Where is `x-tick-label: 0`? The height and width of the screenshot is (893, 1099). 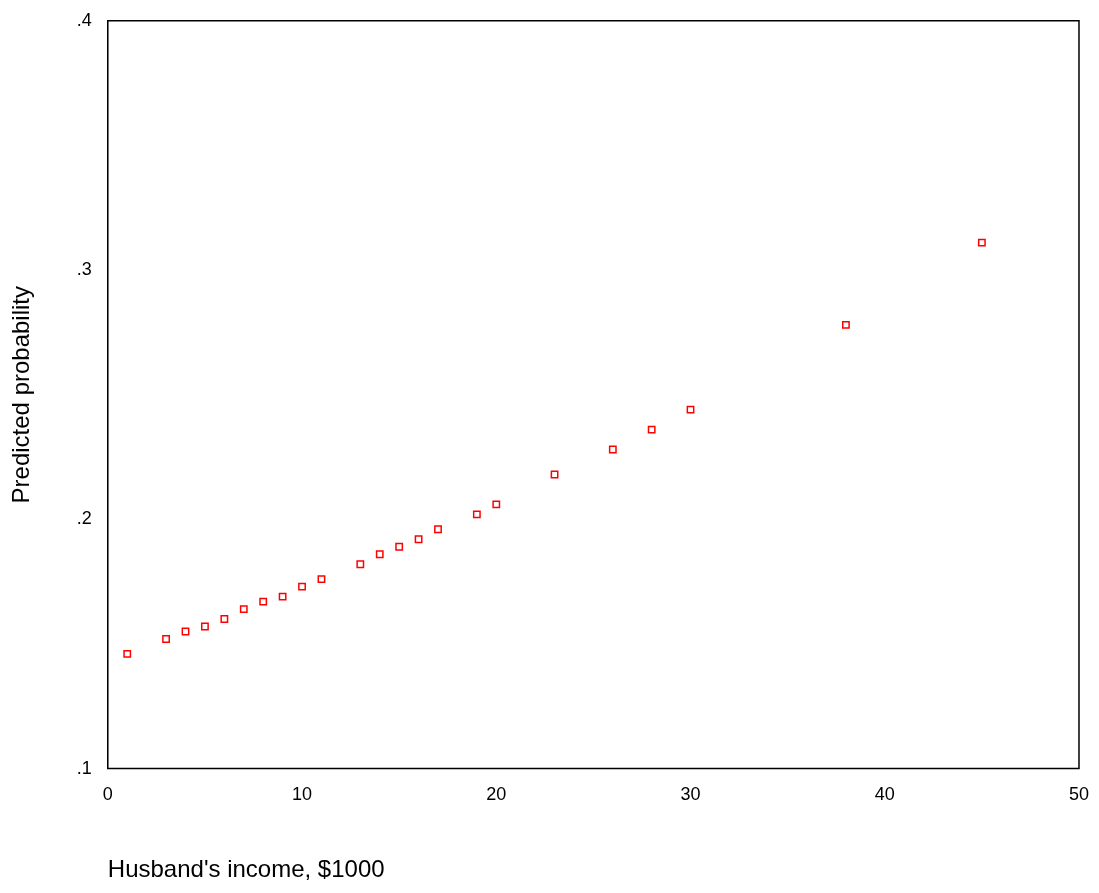
x-tick-label: 0 is located at coordinates (107, 794).